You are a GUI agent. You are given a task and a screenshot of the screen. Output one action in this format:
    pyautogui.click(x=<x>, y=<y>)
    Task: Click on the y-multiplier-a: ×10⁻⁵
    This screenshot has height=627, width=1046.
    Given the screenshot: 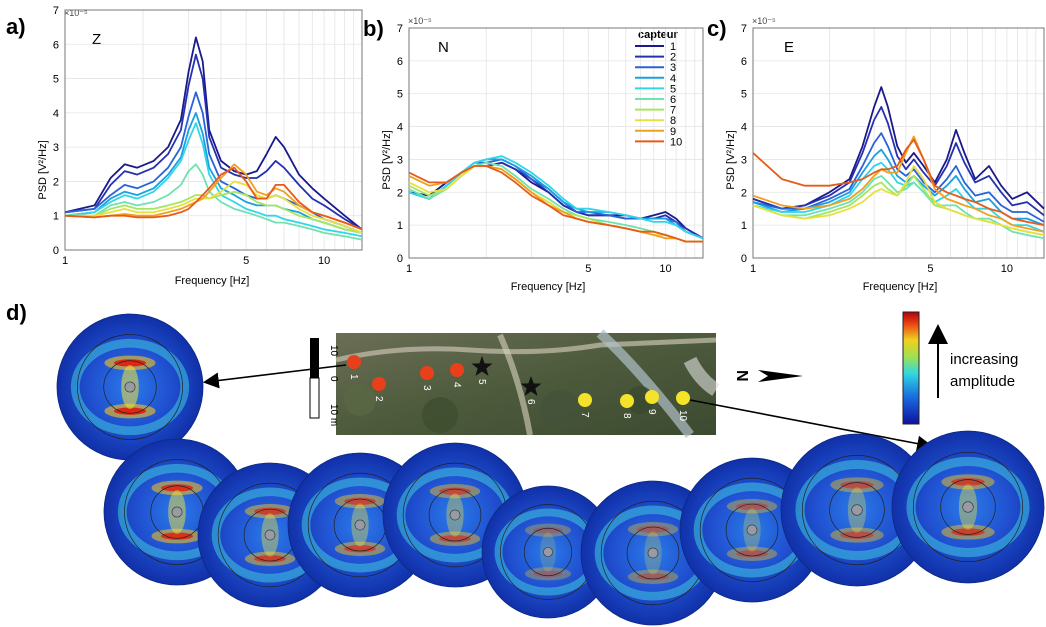 What is the action you would take?
    pyautogui.click(x=76, y=13)
    